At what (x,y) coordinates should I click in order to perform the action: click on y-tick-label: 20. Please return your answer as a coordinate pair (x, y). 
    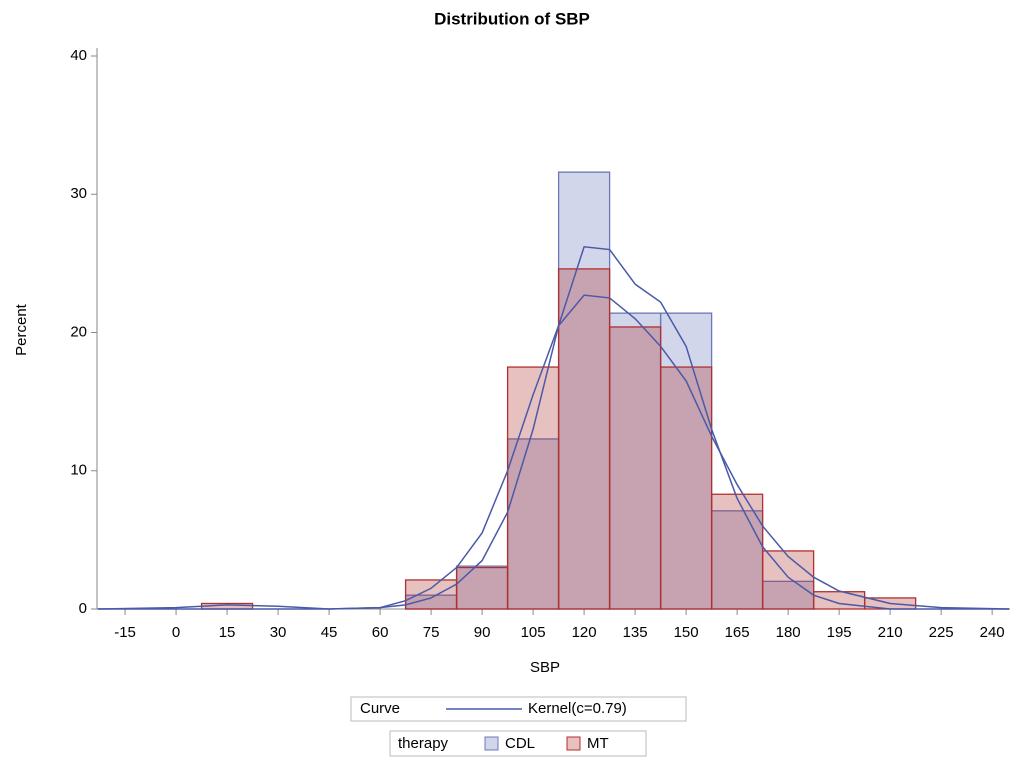
    Looking at the image, I should click on (78, 331).